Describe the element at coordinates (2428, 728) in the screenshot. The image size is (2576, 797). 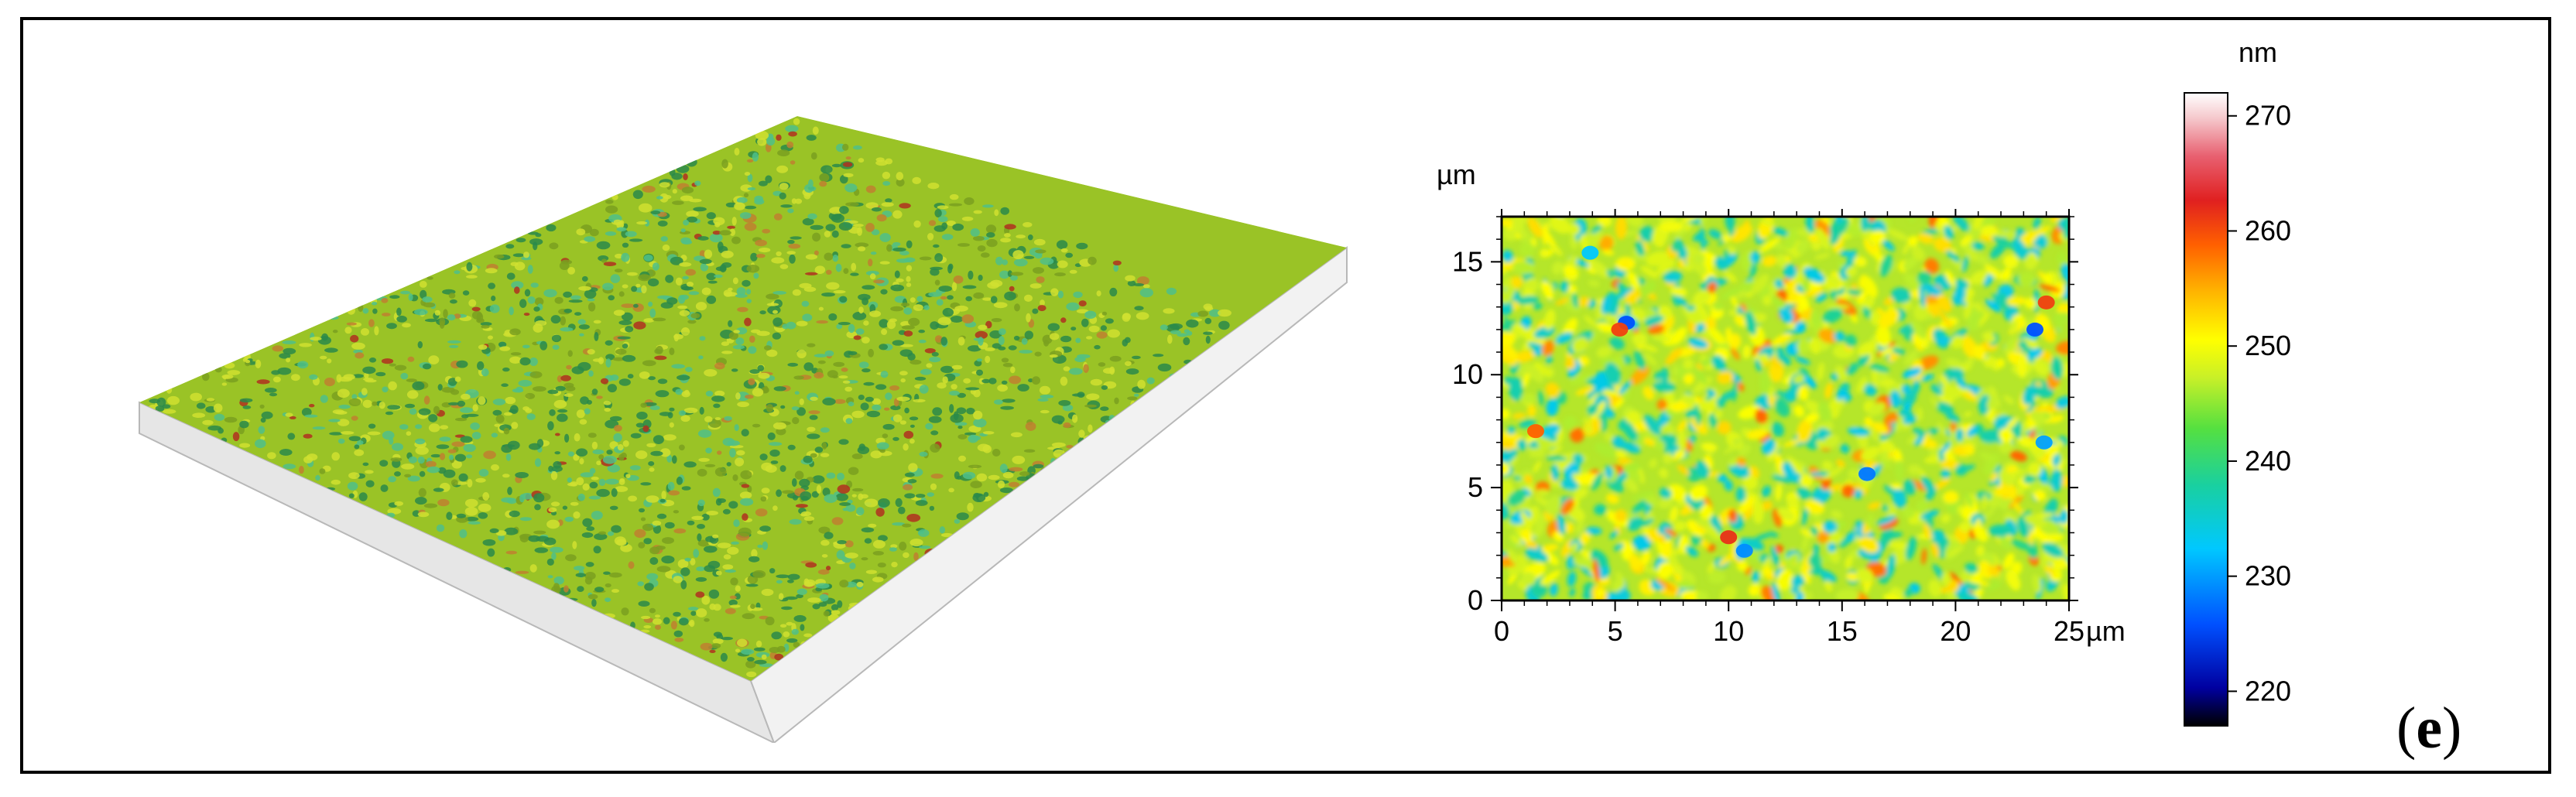
I see `panel-label: (e)` at that location.